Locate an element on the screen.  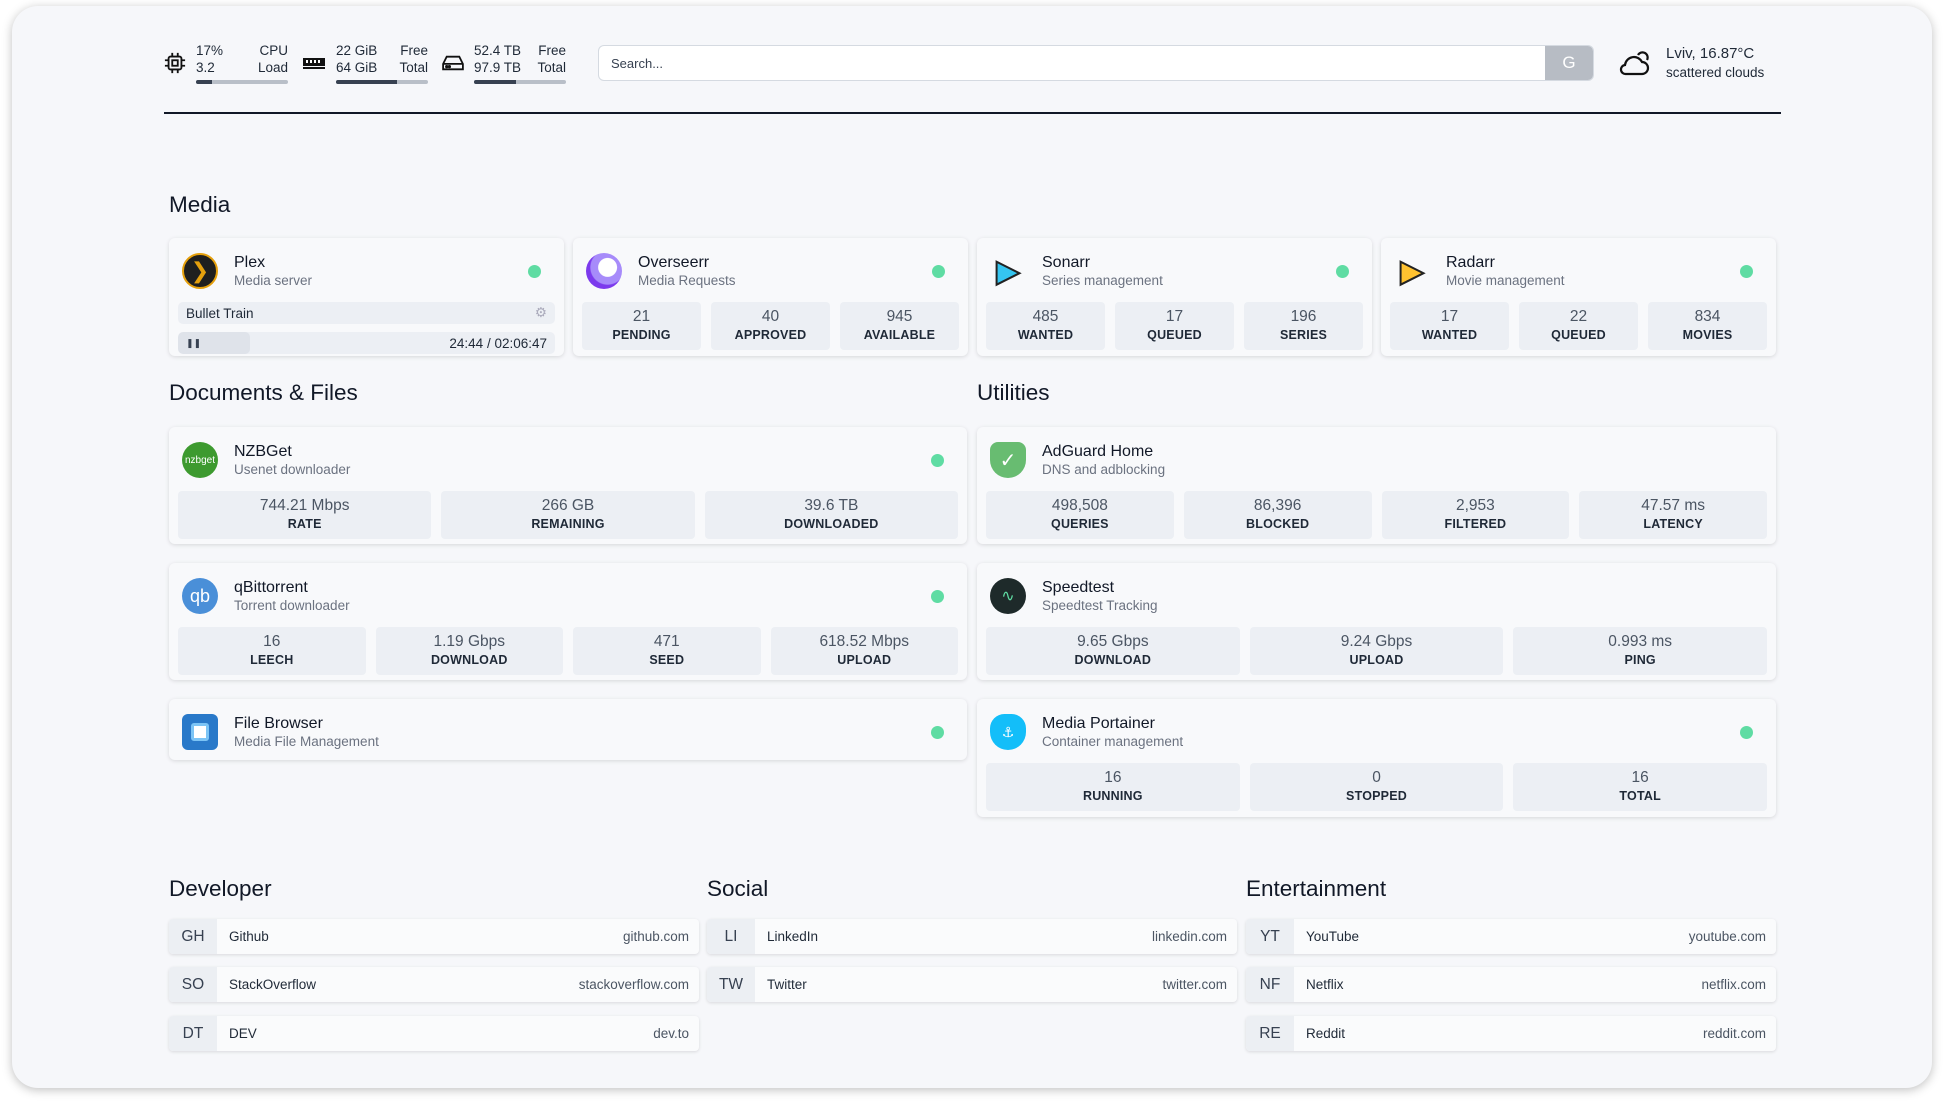
stat-value: 47.57 ms is located at coordinates (1673, 505).